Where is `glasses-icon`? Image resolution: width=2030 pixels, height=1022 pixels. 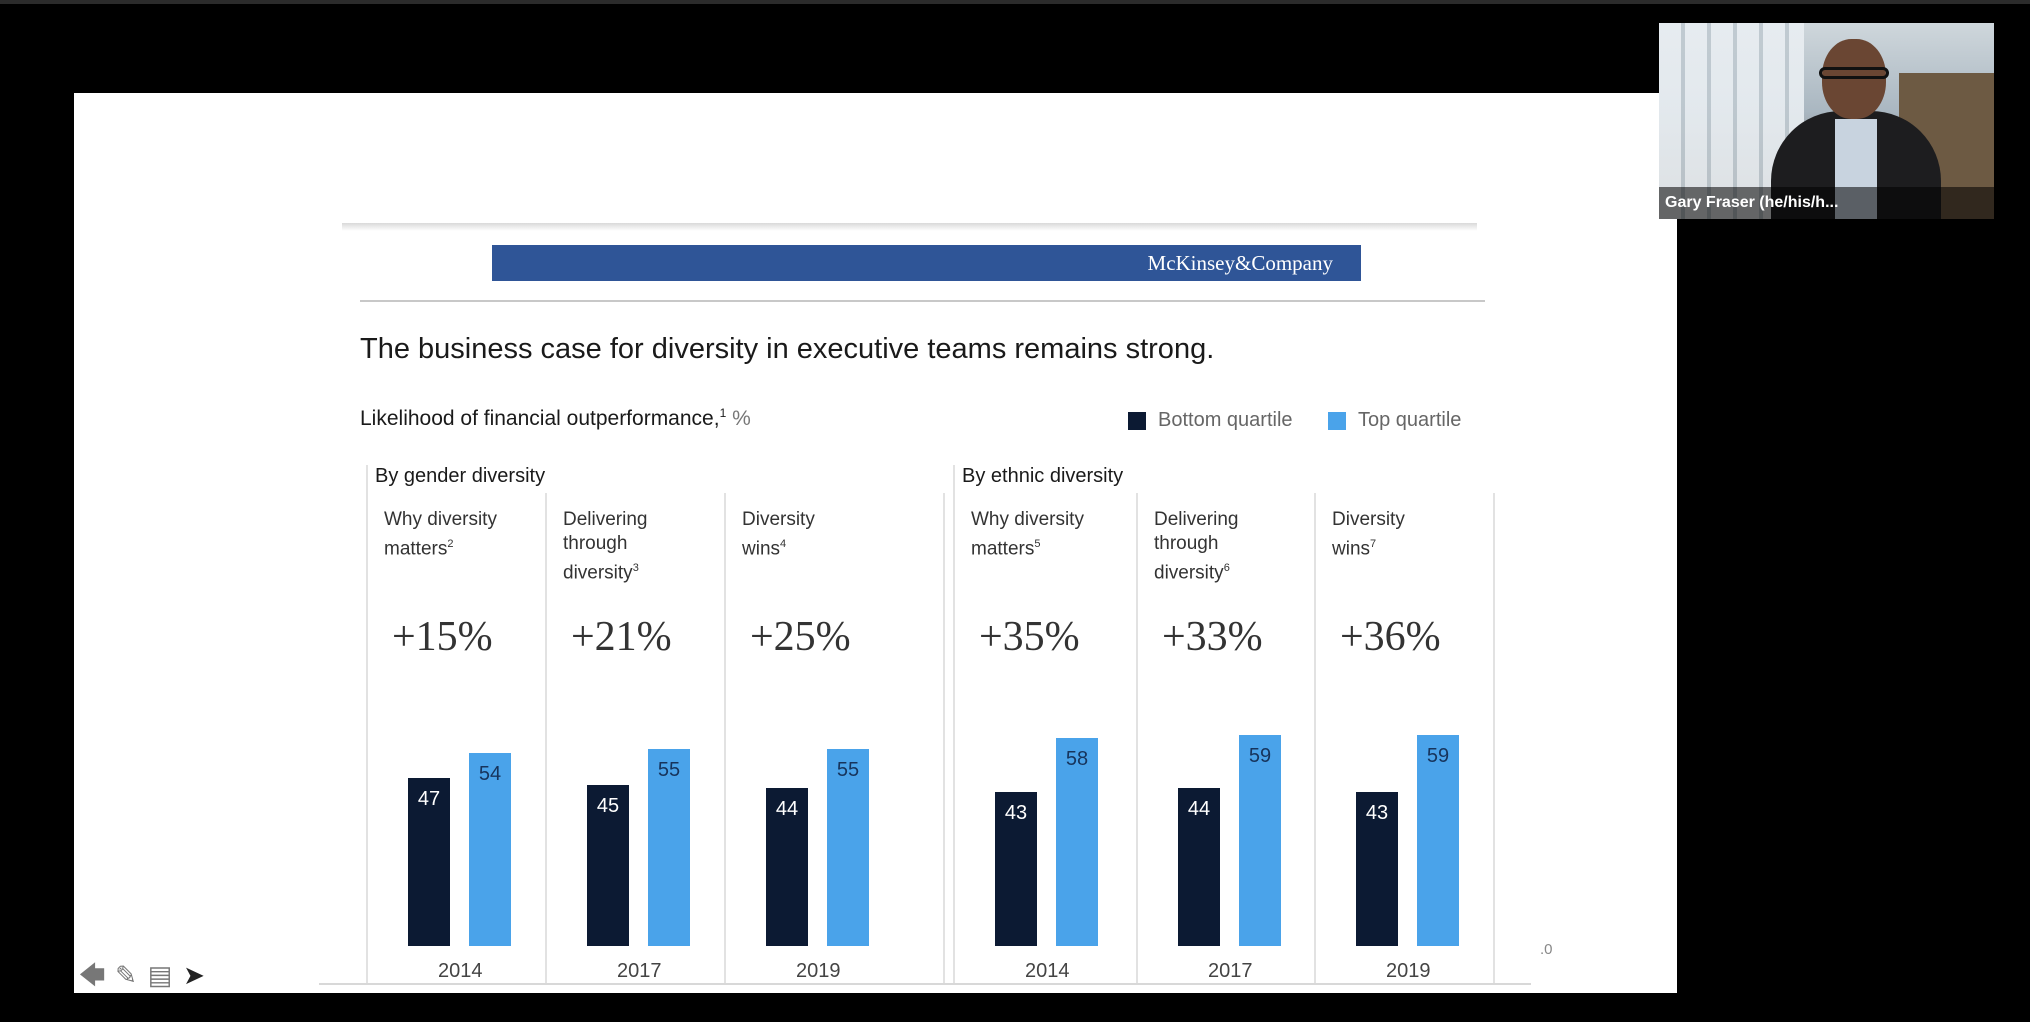
glasses-icon is located at coordinates (1854, 73).